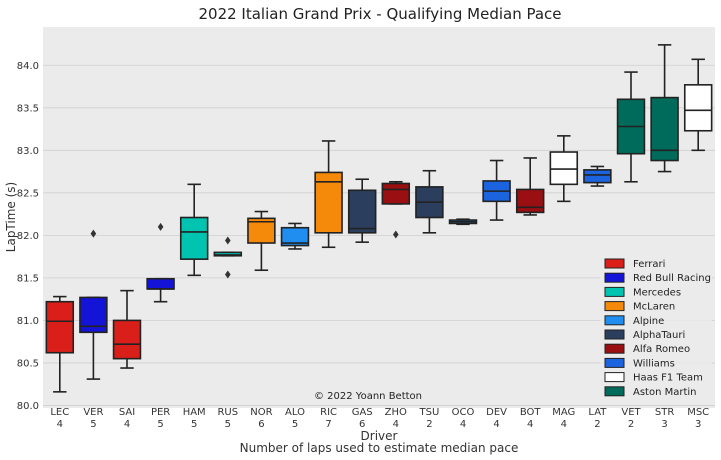  Describe the element at coordinates (328, 424) in the screenshot. I see `x-tick-laps: 7` at that location.